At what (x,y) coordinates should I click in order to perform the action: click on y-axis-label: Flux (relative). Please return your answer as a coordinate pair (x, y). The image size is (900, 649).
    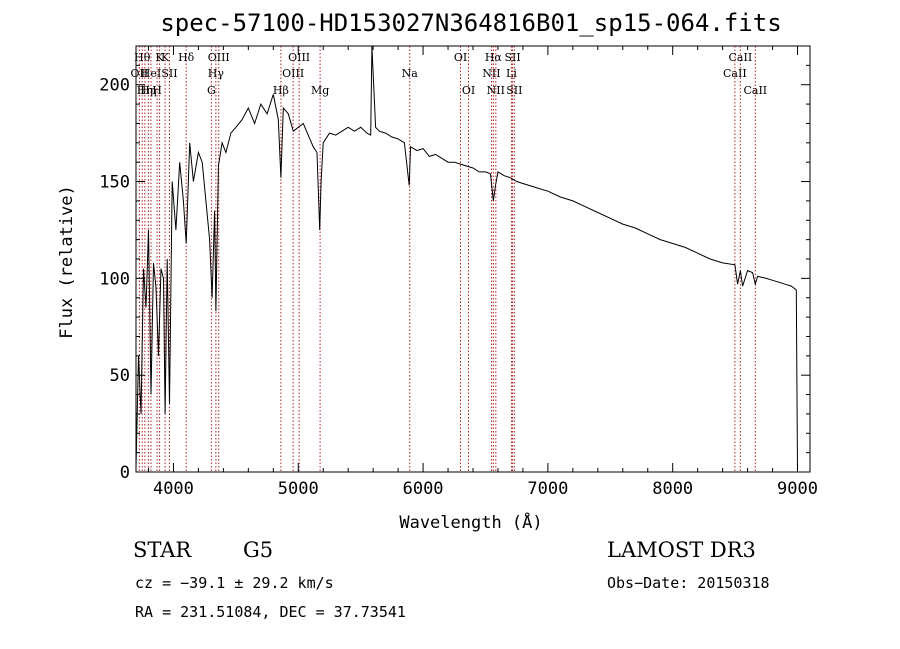
    Looking at the image, I should click on (67, 262).